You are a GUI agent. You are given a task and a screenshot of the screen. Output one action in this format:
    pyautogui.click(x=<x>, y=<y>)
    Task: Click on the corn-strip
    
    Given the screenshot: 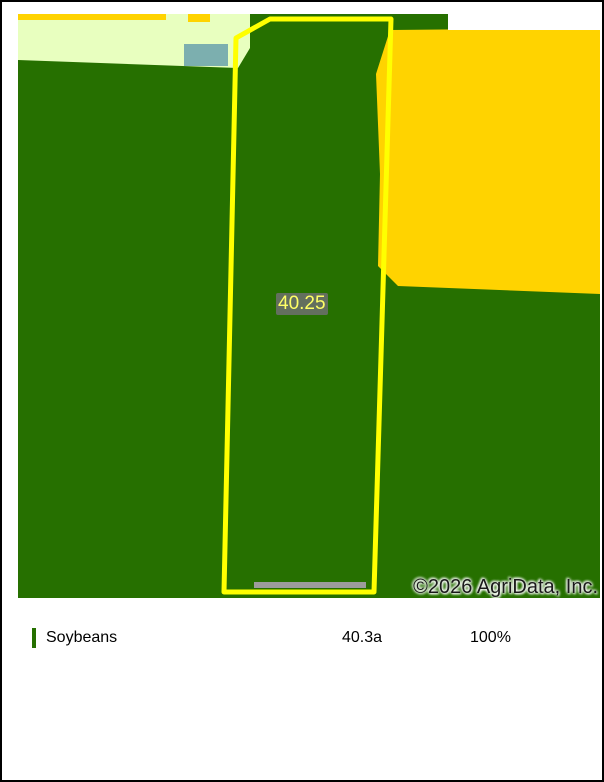 What is the action you would take?
    pyautogui.click(x=92, y=17)
    